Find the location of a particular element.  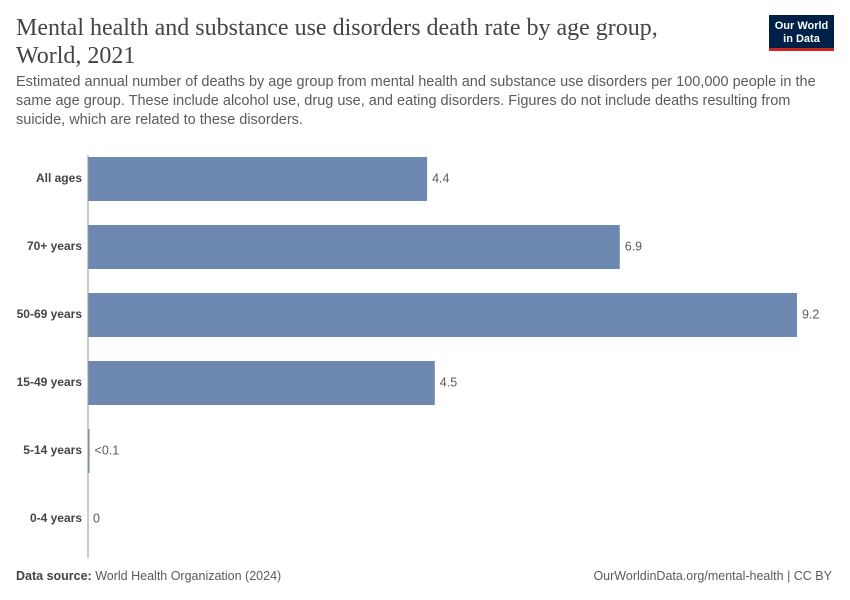

value-label: 6.9 is located at coordinates (633, 246).